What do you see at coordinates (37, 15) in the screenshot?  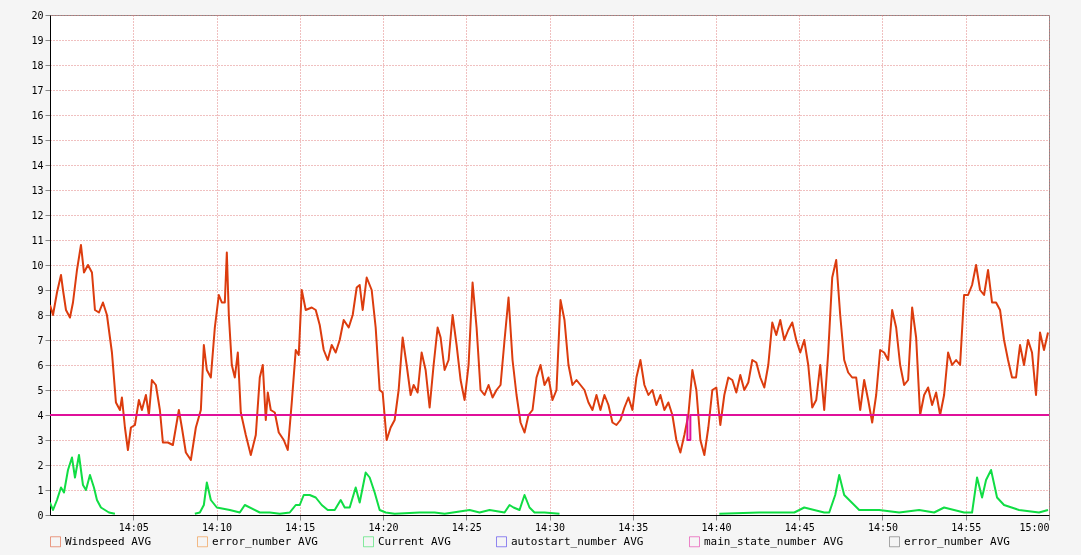 I see `y-tick-label: 20` at bounding box center [37, 15].